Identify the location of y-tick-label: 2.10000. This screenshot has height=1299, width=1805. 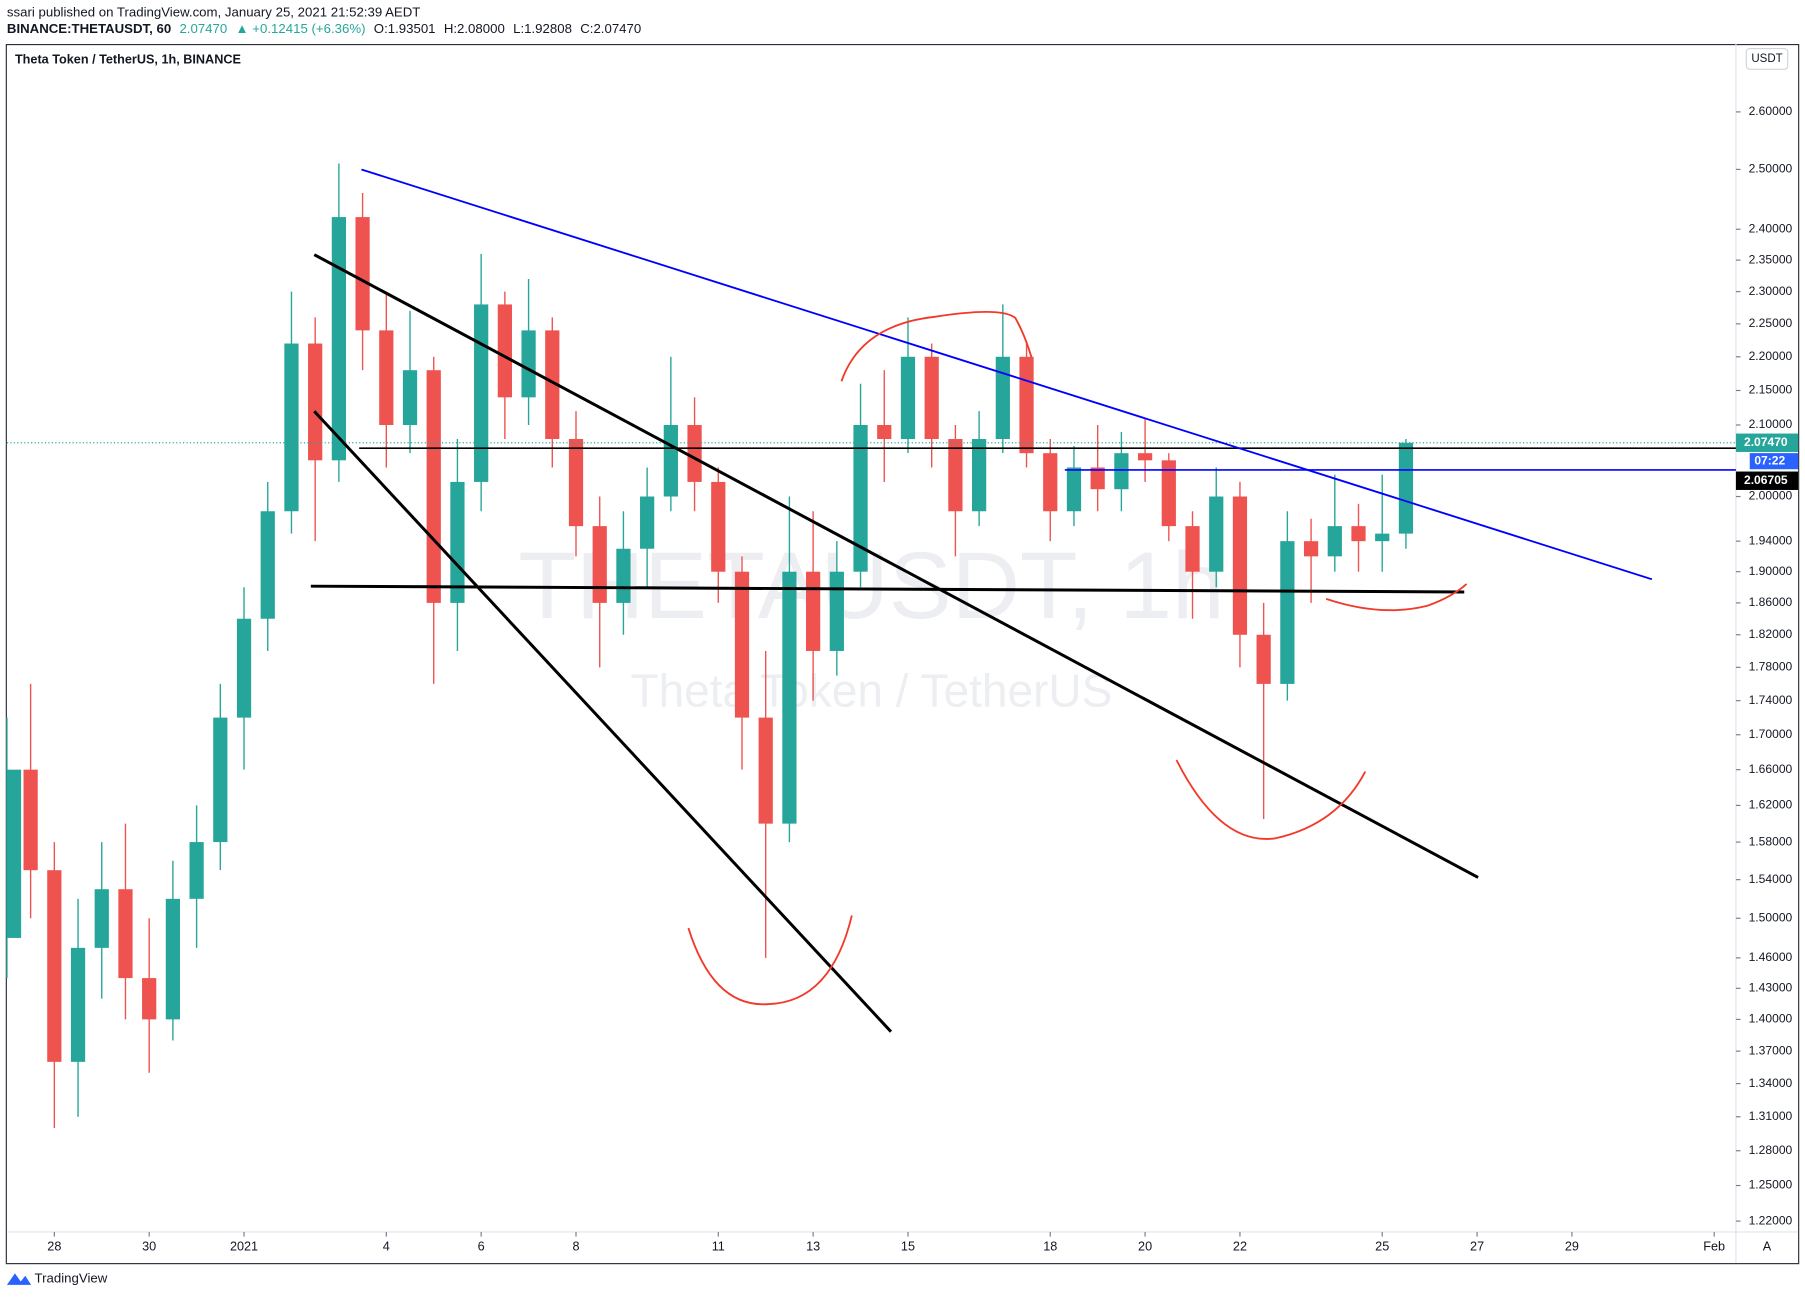
(1771, 424).